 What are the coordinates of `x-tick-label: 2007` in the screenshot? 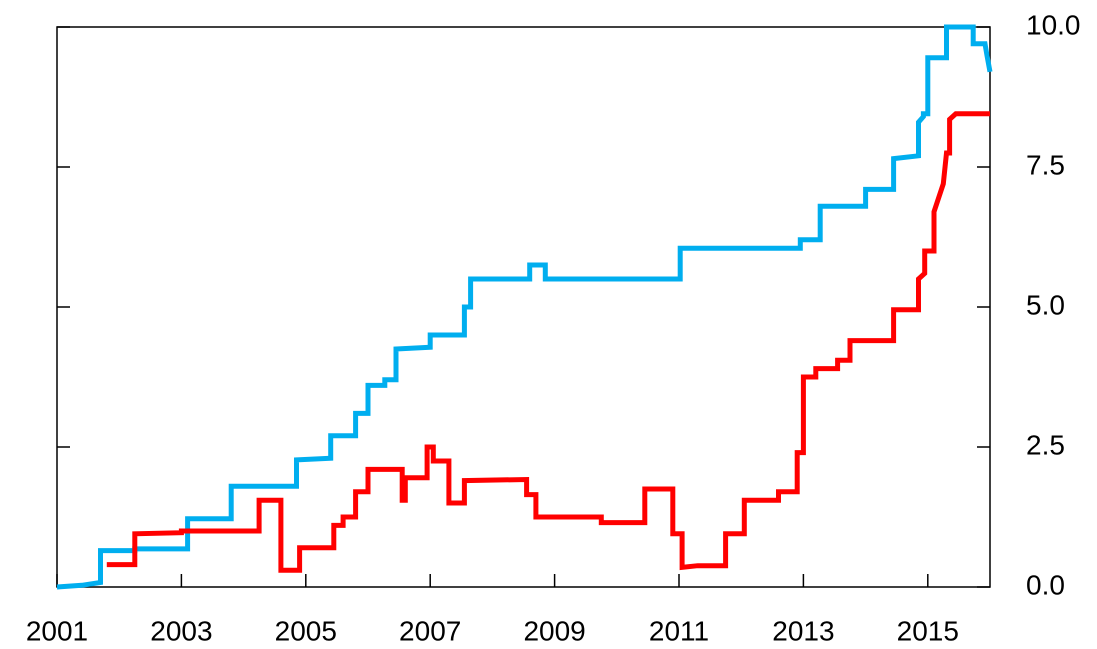 It's located at (430, 630).